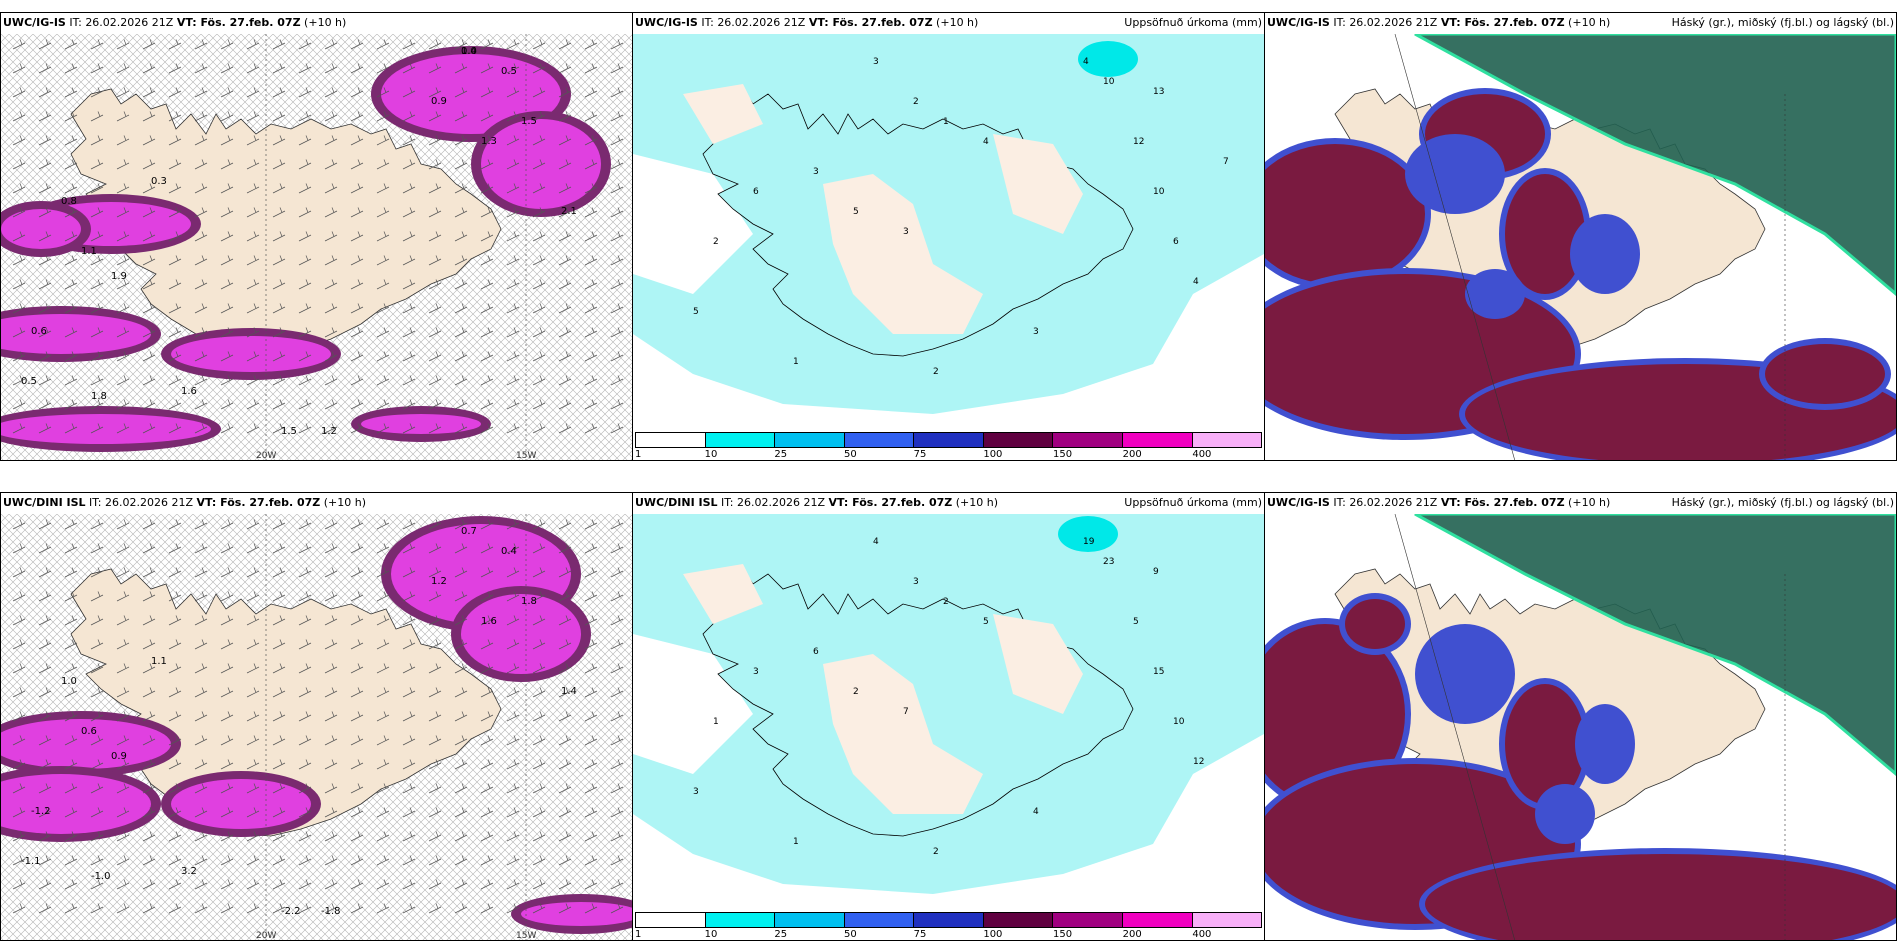 This screenshot has height=950, width=1900. Describe the element at coordinates (816, 652) in the screenshot. I see `precip-value-label: 6` at that location.